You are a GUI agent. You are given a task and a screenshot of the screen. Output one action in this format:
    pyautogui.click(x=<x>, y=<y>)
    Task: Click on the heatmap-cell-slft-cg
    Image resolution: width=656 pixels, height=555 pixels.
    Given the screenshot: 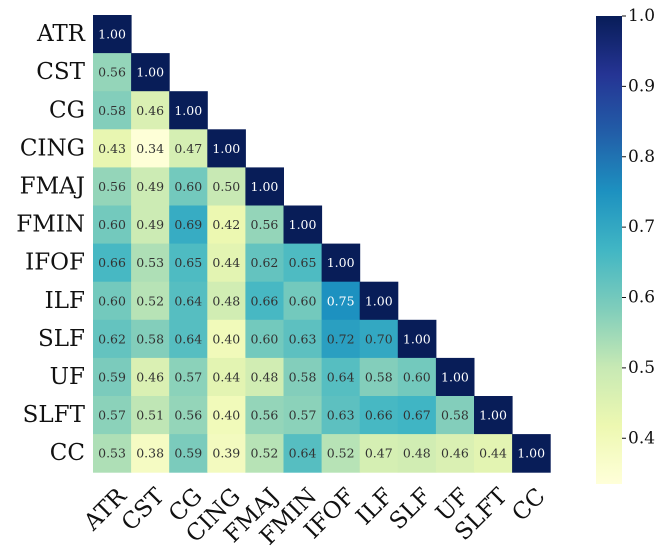 What is the action you would take?
    pyautogui.click(x=188, y=415)
    